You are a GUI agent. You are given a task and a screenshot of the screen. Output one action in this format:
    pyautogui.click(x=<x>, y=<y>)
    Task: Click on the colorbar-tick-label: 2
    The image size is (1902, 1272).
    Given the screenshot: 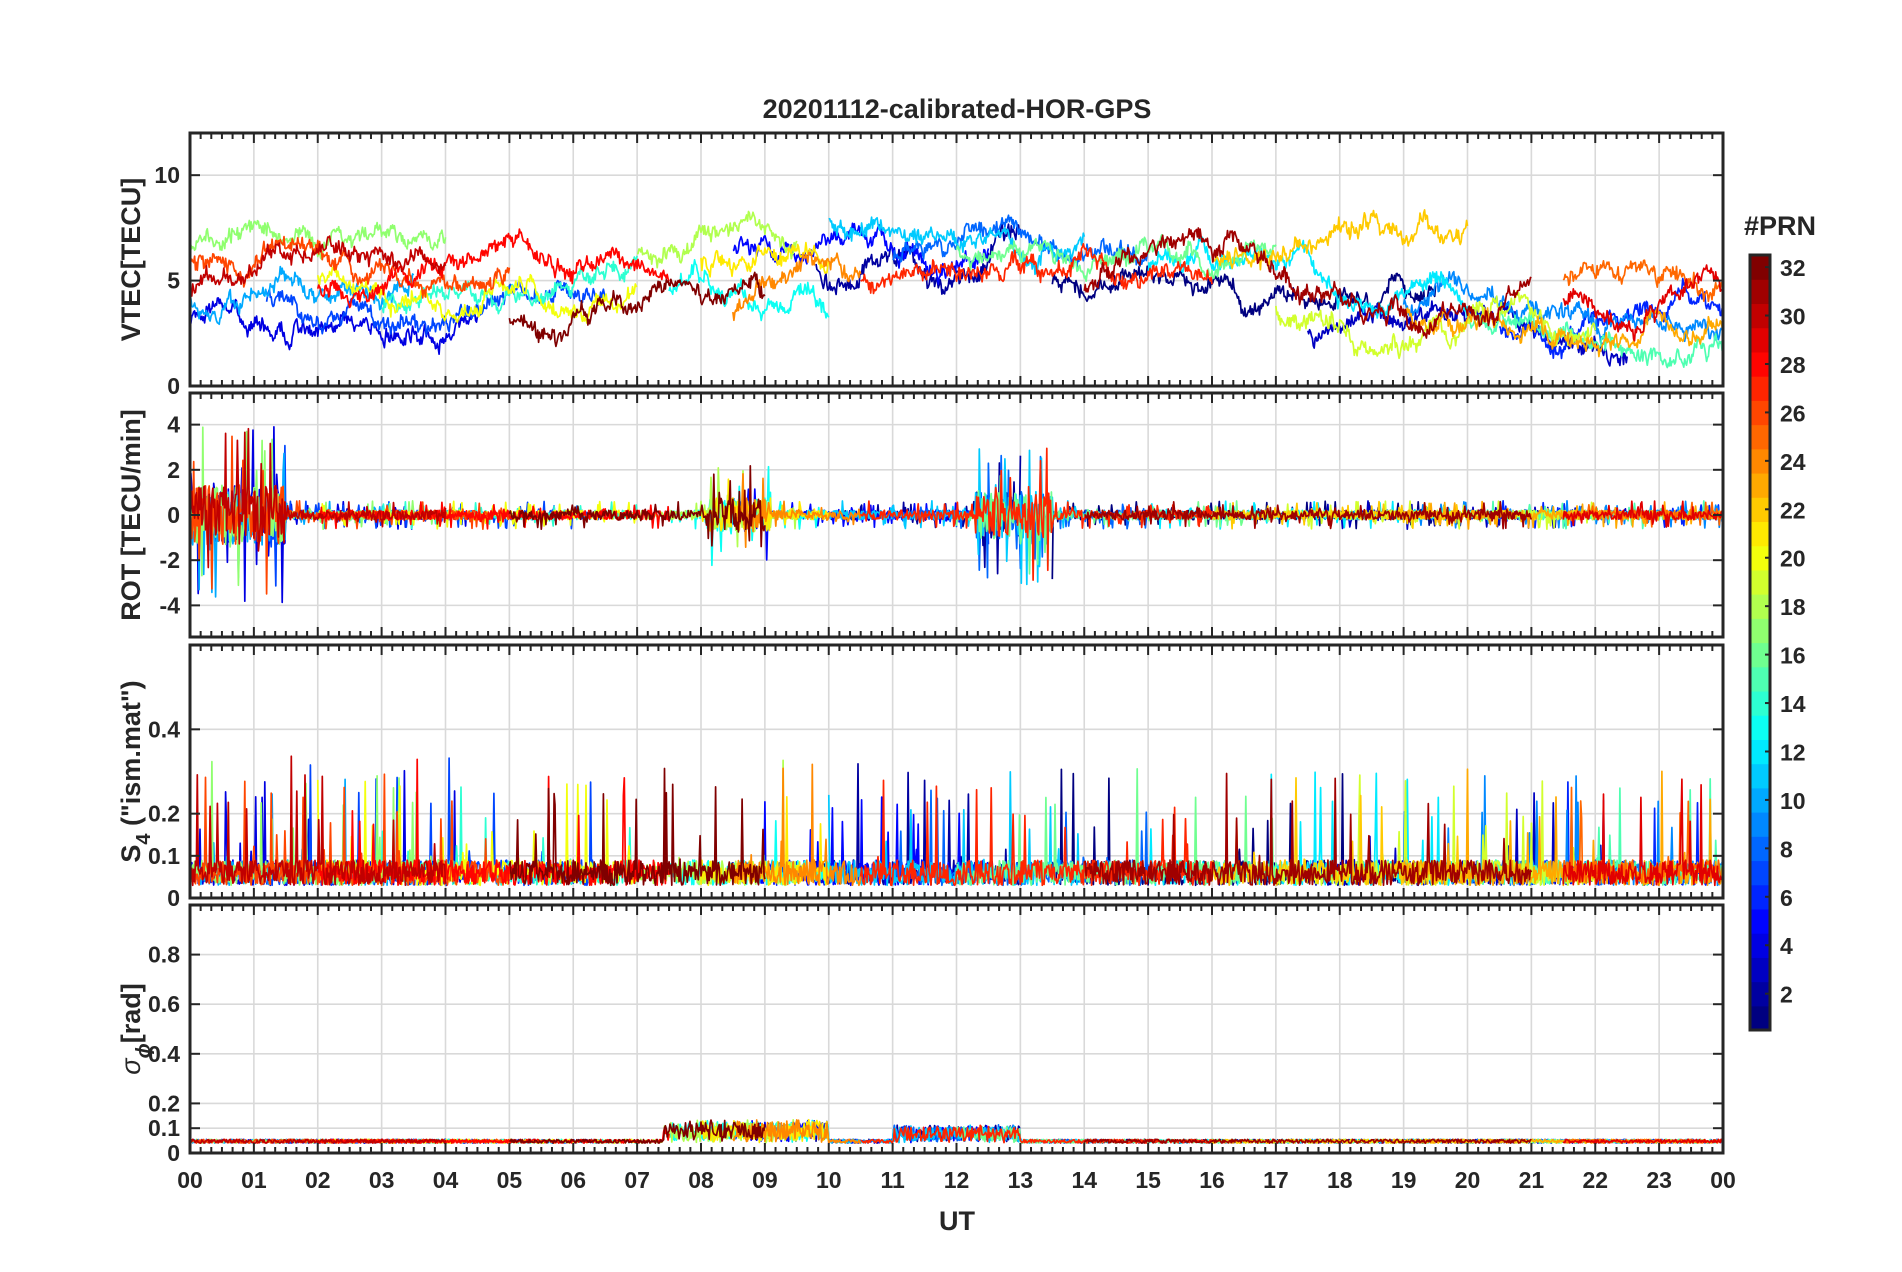 What is the action you would take?
    pyautogui.click(x=1786, y=995)
    